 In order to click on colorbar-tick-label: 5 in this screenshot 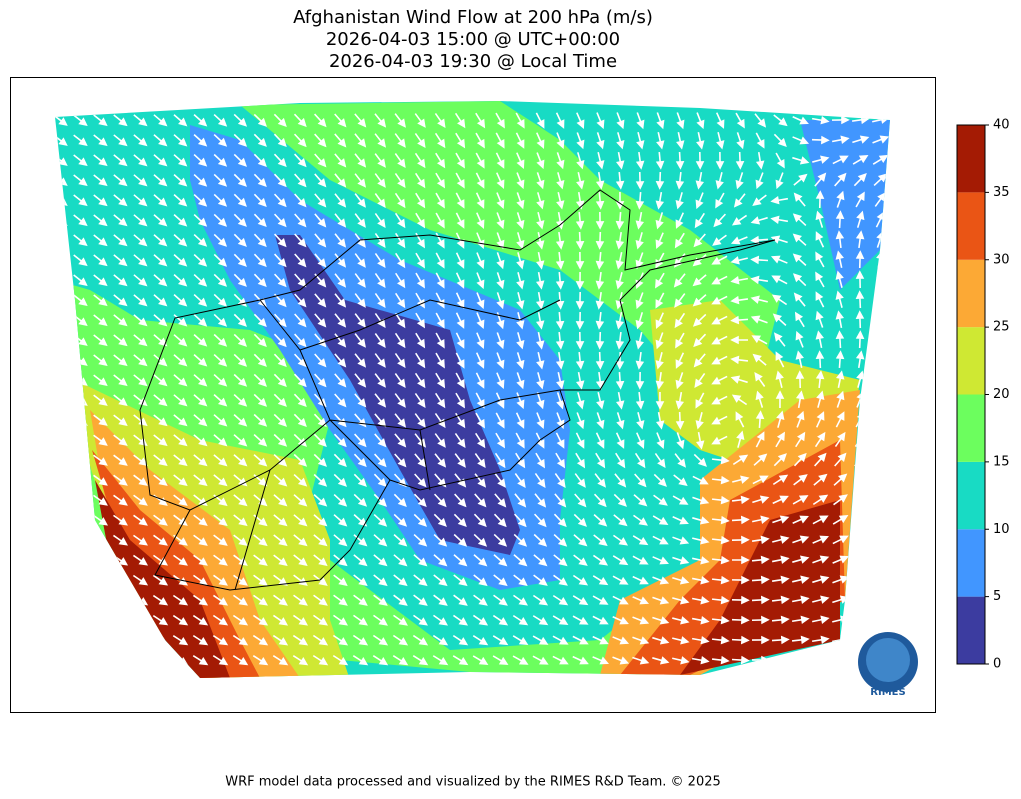, I will do `click(997, 596)`.